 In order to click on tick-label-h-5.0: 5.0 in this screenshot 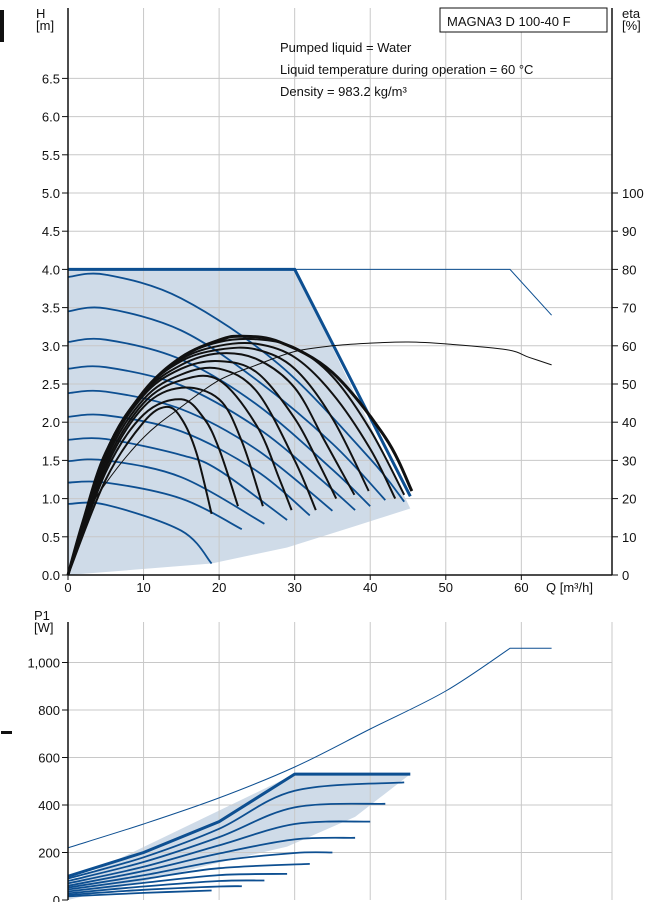, I will do `click(51, 193)`.